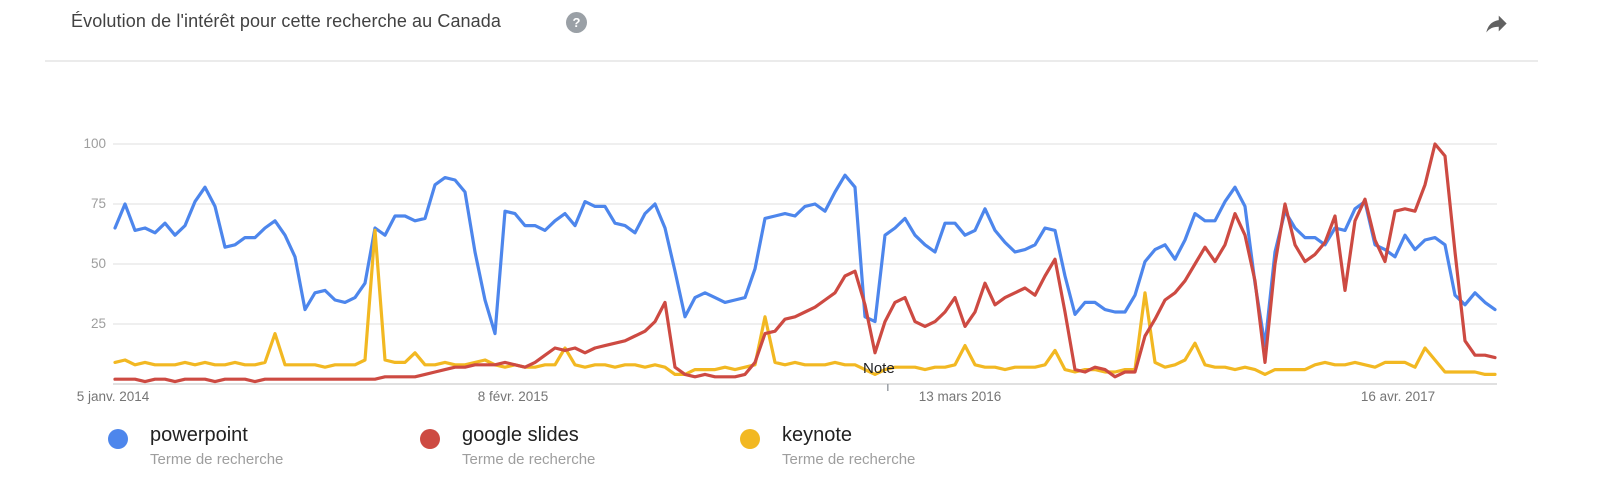 Image resolution: width=1600 pixels, height=500 pixels. Describe the element at coordinates (750, 439) in the screenshot. I see `keynote-color-dot-icon` at that location.